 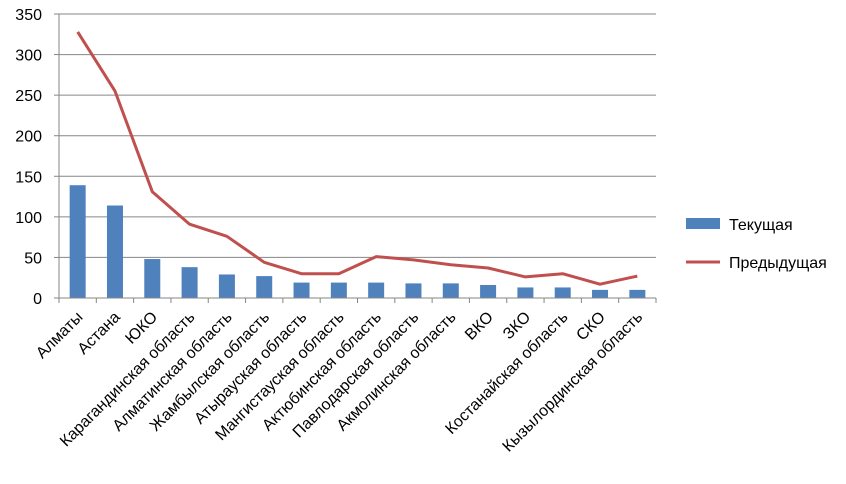 What do you see at coordinates (517, 326) in the screenshot?
I see `x-tick-label: ЗКО` at bounding box center [517, 326].